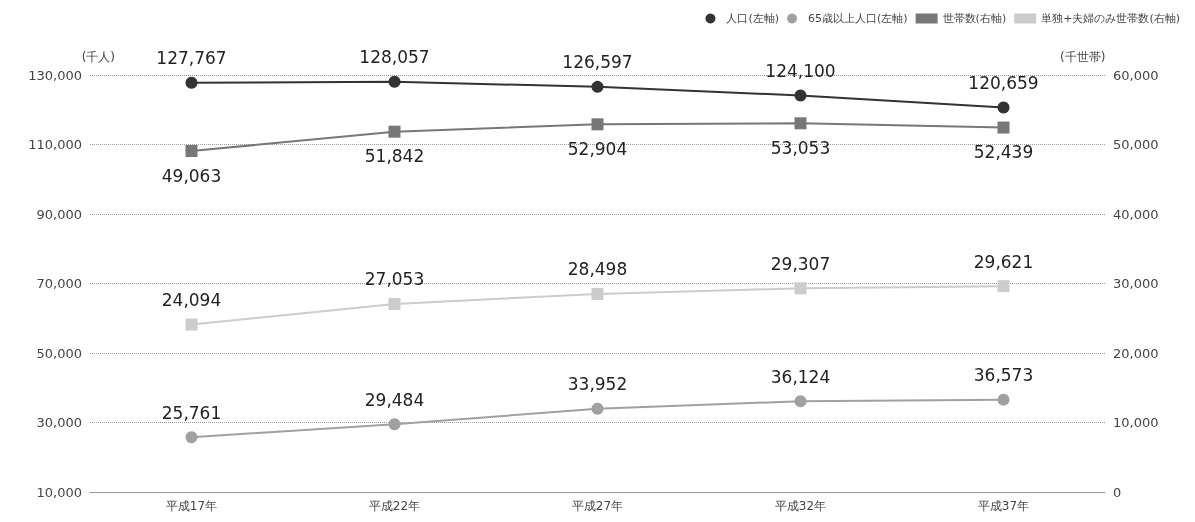  What do you see at coordinates (753, 18) in the screenshot?
I see `legend-label: 人口(左軸)` at bounding box center [753, 18].